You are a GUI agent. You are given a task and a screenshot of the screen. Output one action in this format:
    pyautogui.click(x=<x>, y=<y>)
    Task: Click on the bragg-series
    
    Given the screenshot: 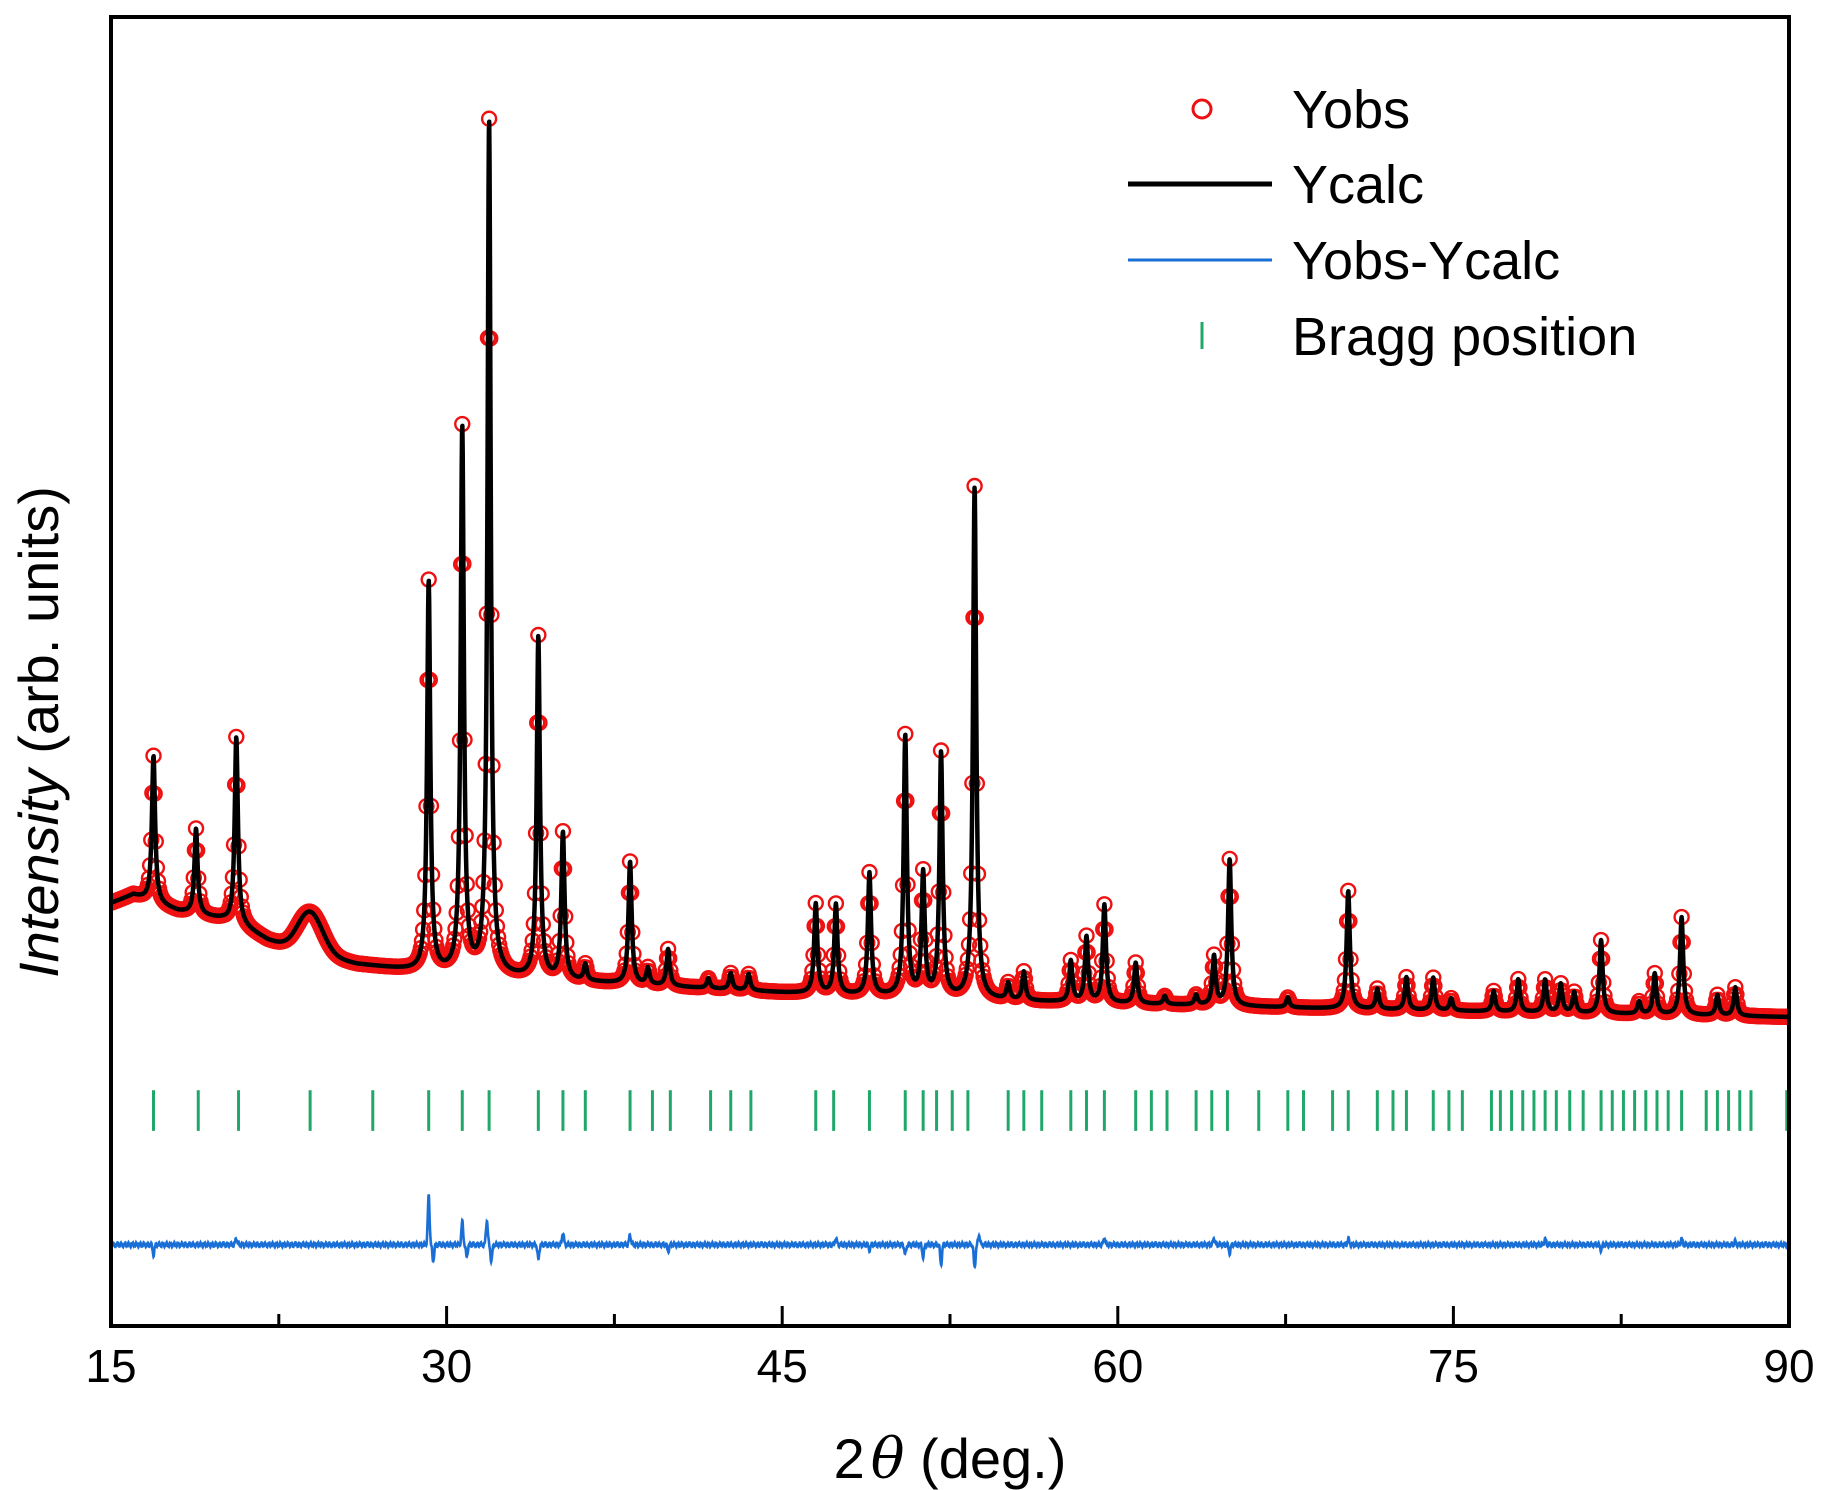 What is the action you would take?
    pyautogui.click(x=970, y=1110)
    